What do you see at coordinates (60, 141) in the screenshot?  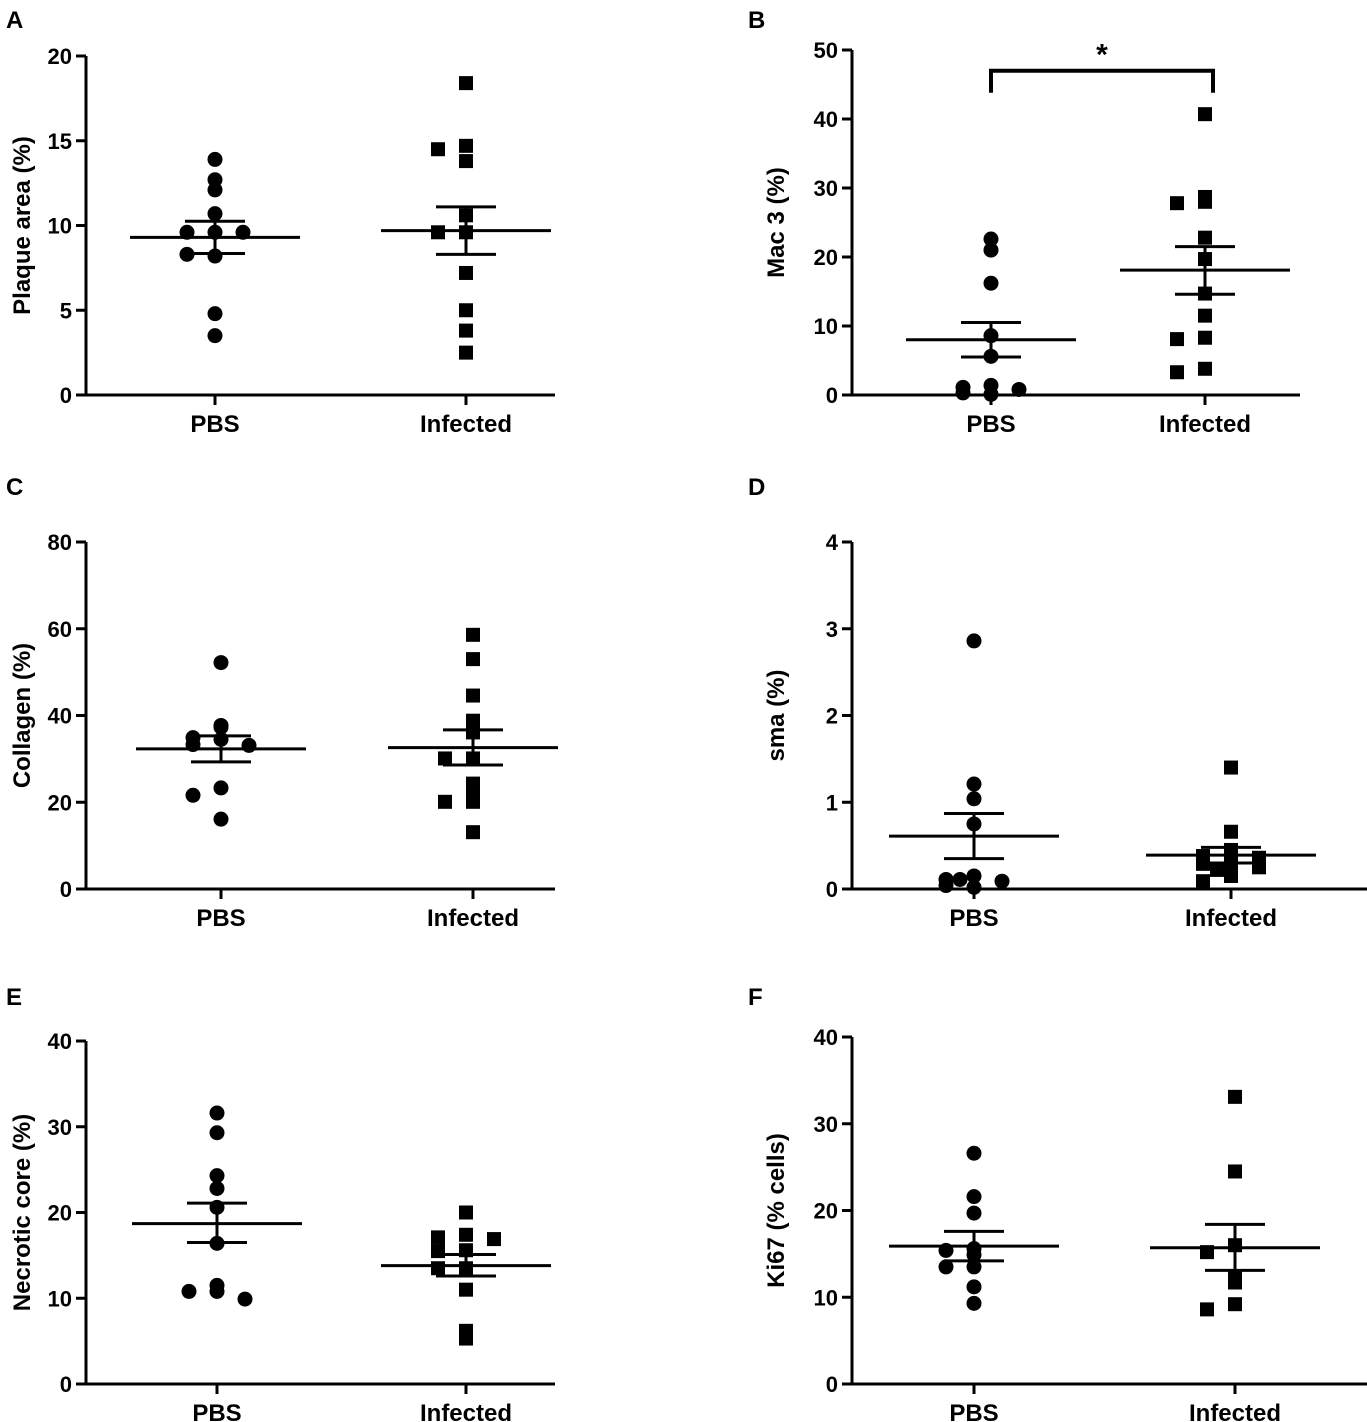 I see `y-tick-label: 15` at bounding box center [60, 141].